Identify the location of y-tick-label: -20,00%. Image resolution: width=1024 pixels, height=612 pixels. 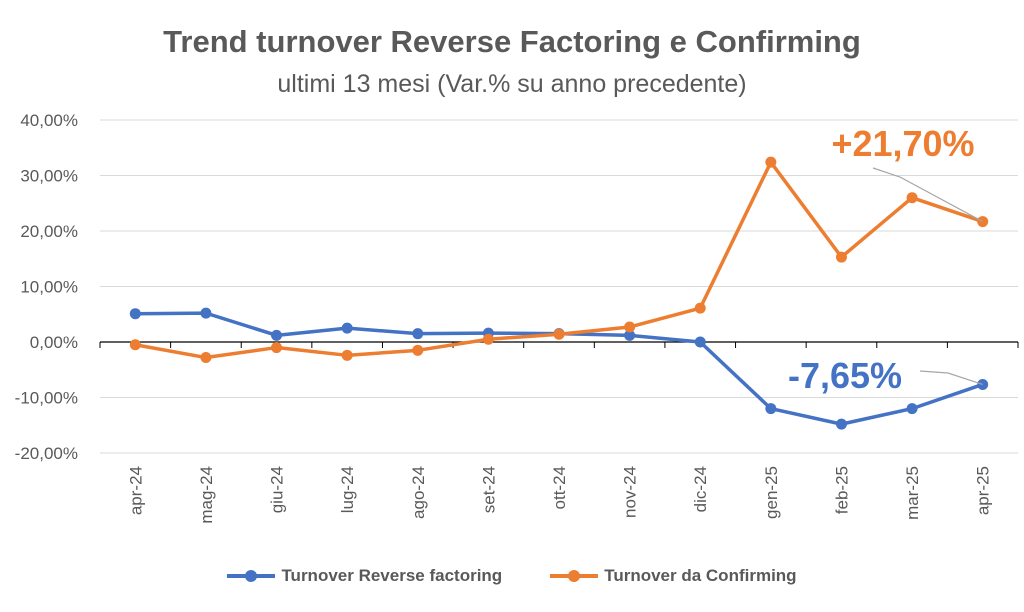
(46, 453).